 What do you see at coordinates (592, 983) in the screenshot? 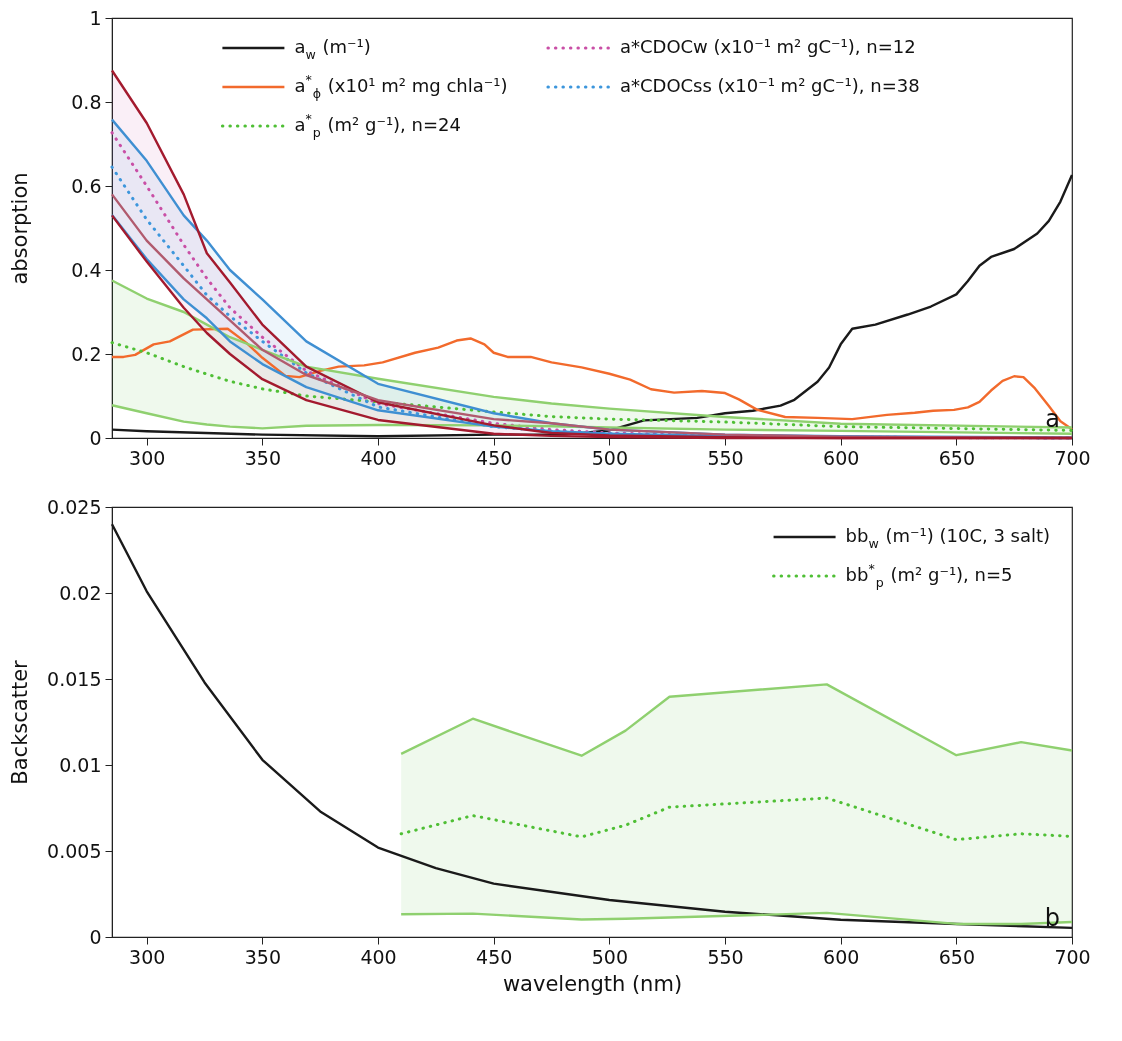
I see `x-axis-title: wavelength (nm)` at bounding box center [592, 983].